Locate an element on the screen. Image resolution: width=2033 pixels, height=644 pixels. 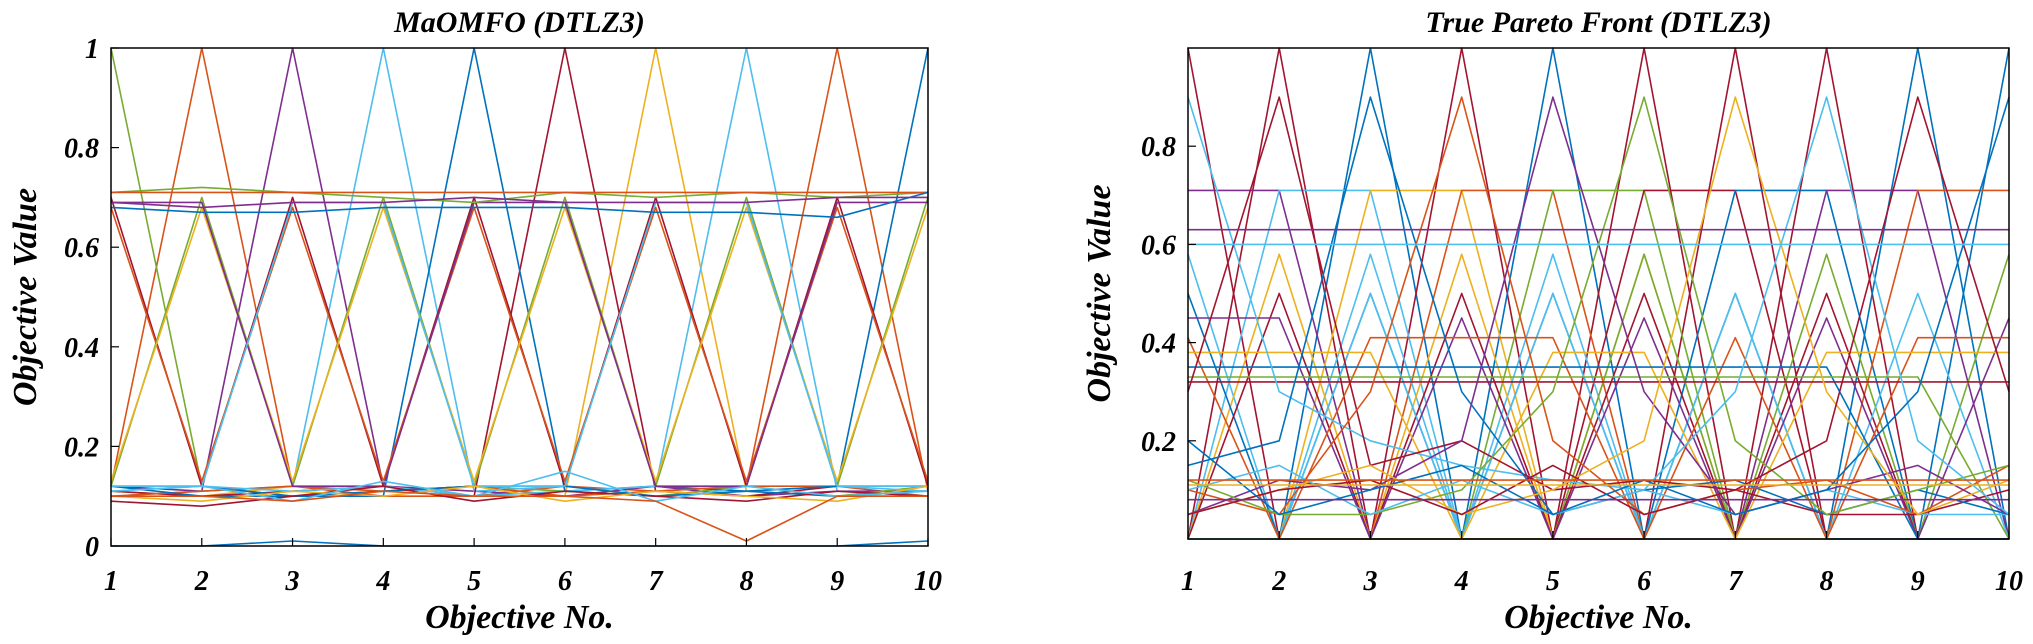
y-tick-label: 1 is located at coordinates (92, 49).